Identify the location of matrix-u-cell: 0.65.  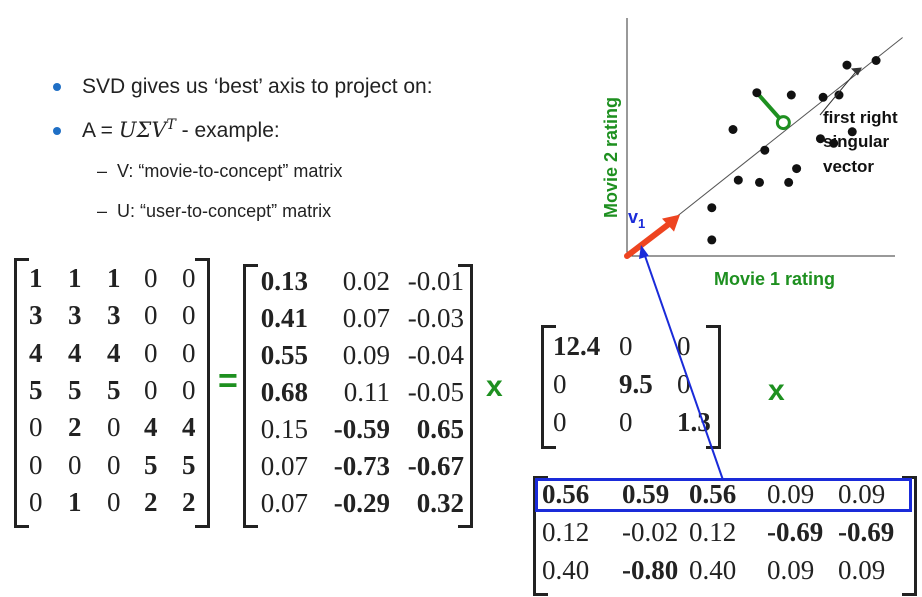
(440, 429).